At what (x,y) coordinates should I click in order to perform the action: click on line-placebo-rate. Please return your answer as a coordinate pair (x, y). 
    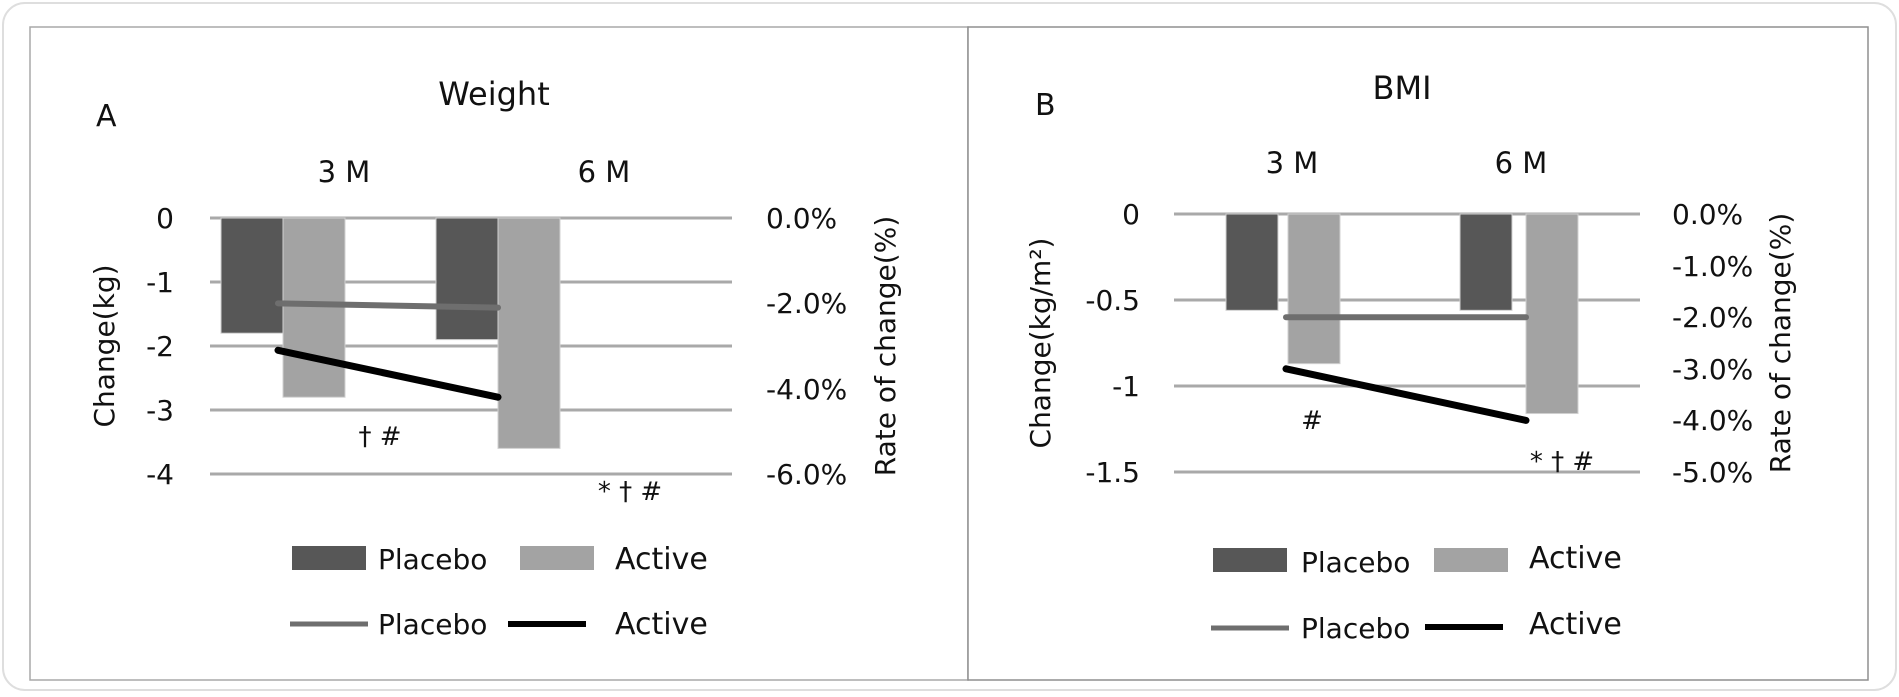
    Looking at the image, I should click on (388, 305).